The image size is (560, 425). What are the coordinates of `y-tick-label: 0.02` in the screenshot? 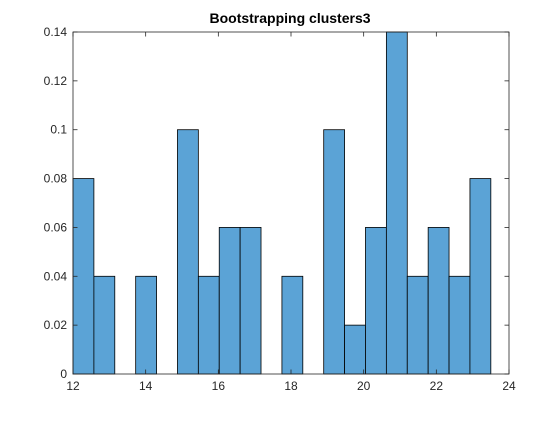 It's located at (56, 325).